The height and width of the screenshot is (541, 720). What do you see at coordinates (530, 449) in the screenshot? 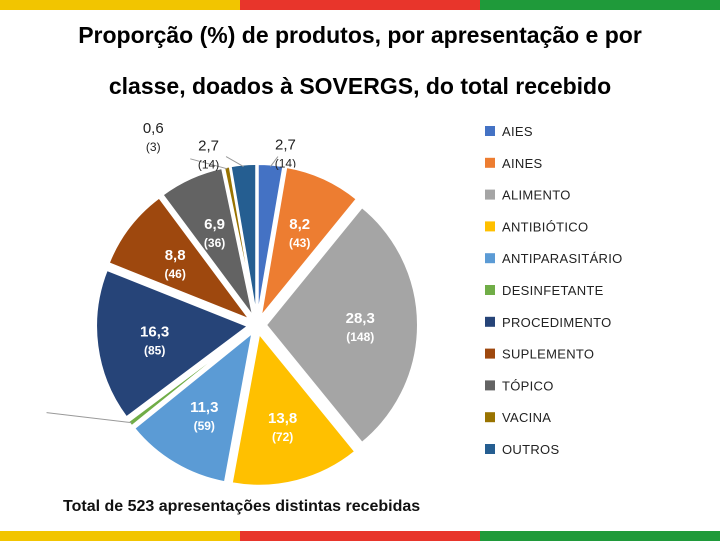
I see `legend-label-10: OUTROS` at bounding box center [530, 449].